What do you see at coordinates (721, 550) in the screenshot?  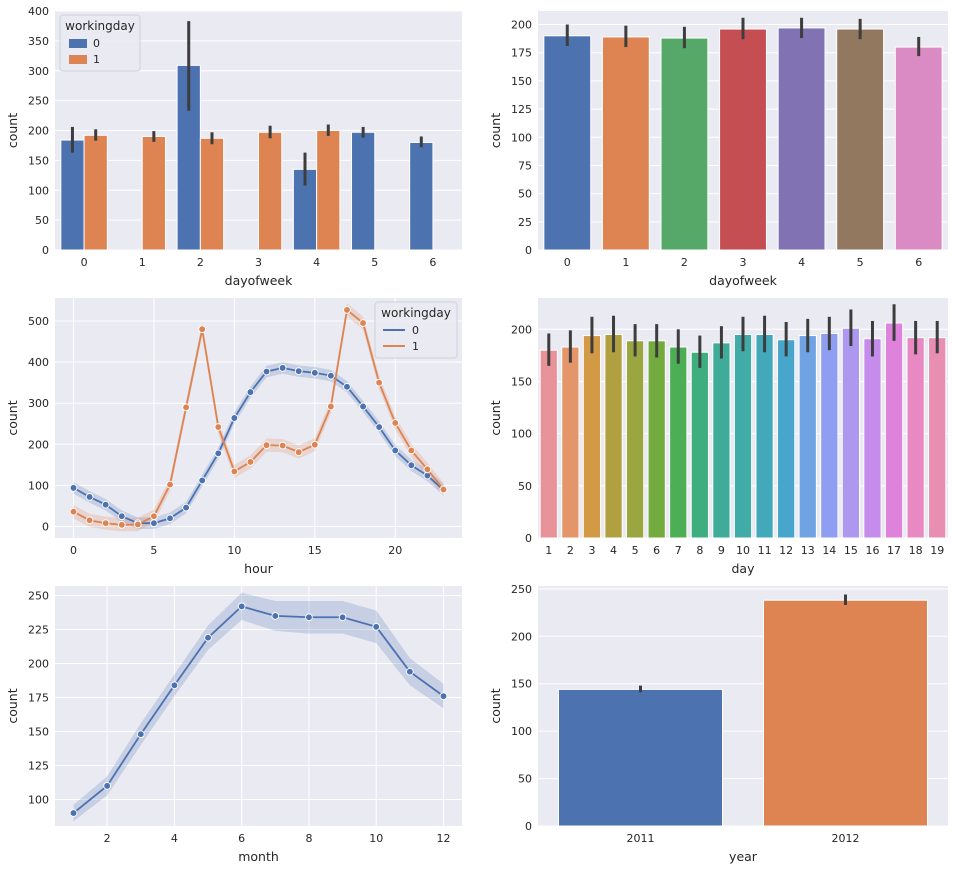 I see `x-tick-label: 9` at bounding box center [721, 550].